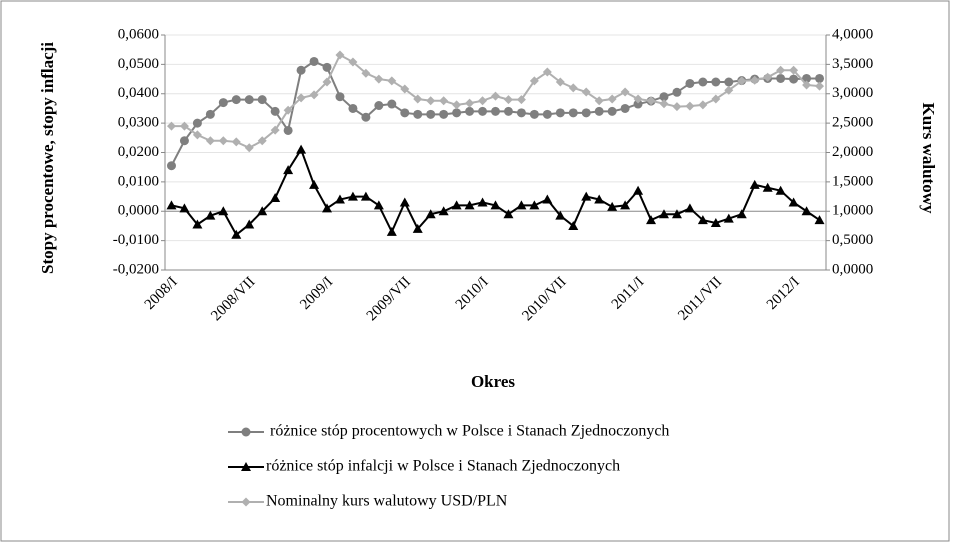 Image resolution: width=954 pixels, height=546 pixels. What do you see at coordinates (138, 64) in the screenshot?
I see `y-tick-label: 0,0500` at bounding box center [138, 64].